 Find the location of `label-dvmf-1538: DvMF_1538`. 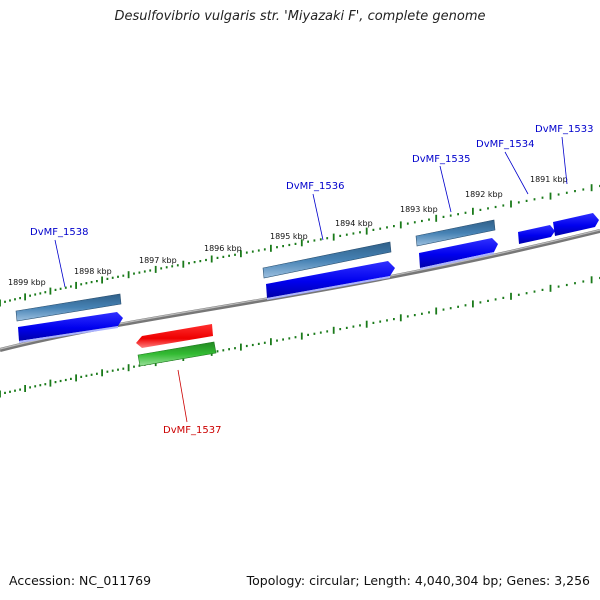

label-dvmf-1538: DvMF_1538 is located at coordinates (59, 232).